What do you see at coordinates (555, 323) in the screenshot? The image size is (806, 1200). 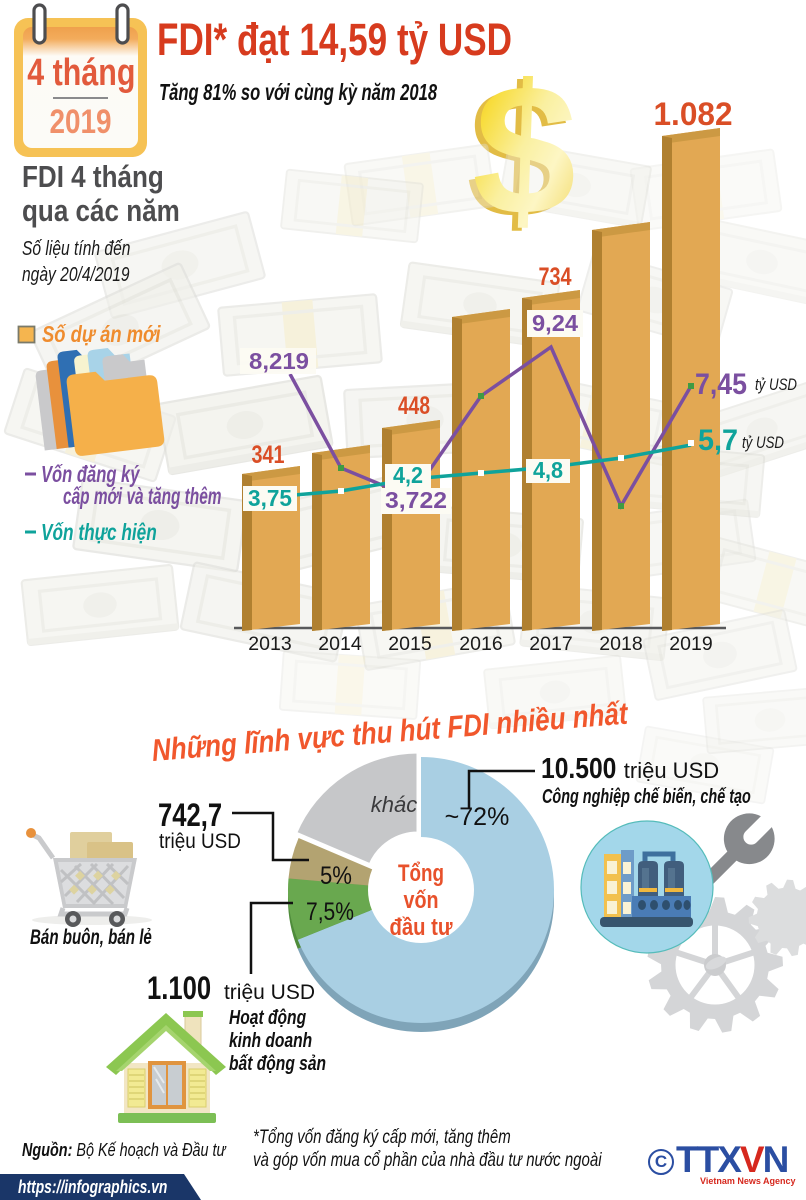 I see `svg-text: 9,24` at bounding box center [555, 323].